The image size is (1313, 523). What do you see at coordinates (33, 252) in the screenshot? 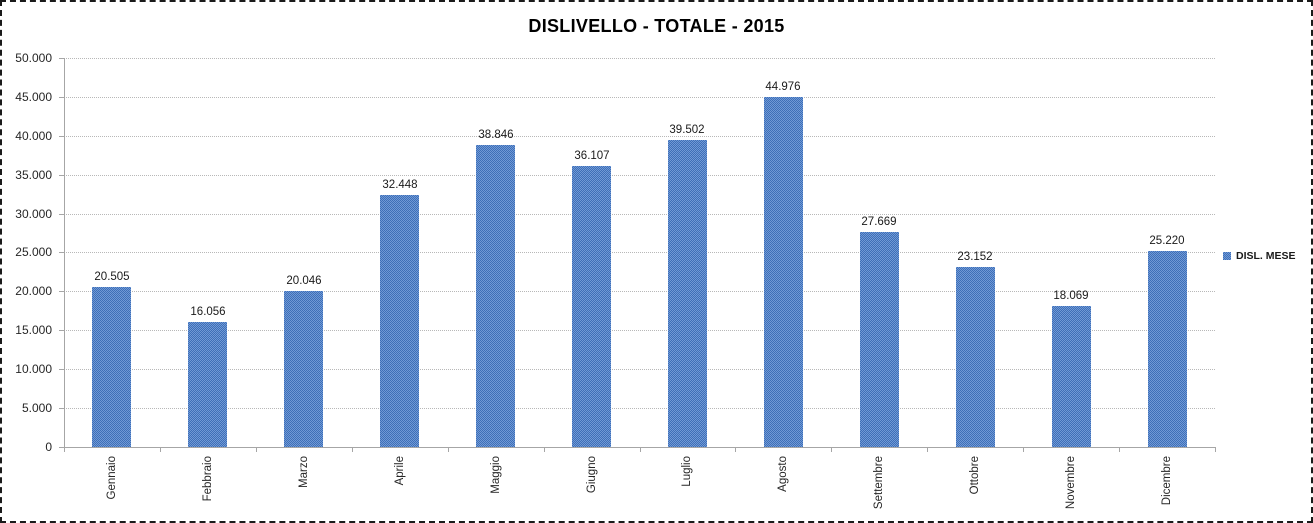
I see `y-axis-label: 25.000` at bounding box center [33, 252].